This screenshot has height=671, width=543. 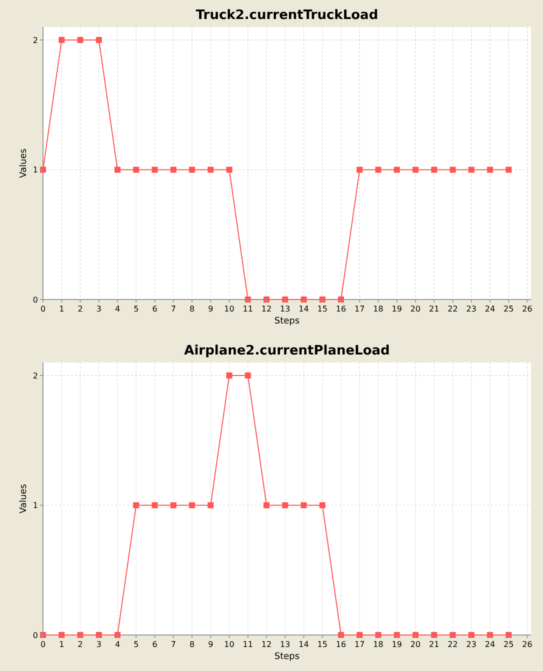 What do you see at coordinates (229, 309) in the screenshot?
I see `x-tick-label: 10` at bounding box center [229, 309].